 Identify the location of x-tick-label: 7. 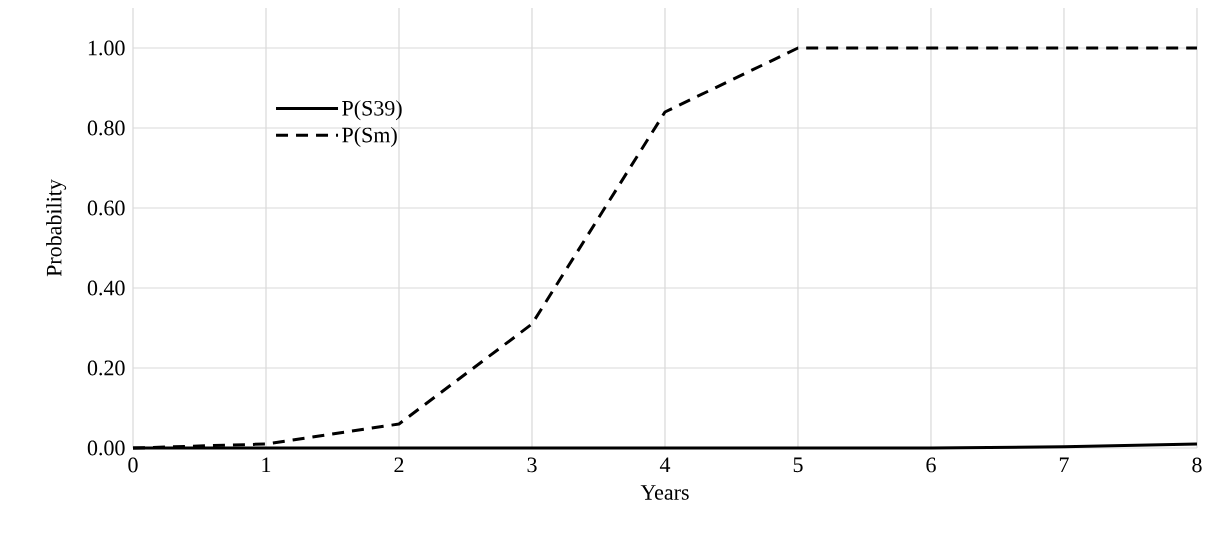
(1064, 464).